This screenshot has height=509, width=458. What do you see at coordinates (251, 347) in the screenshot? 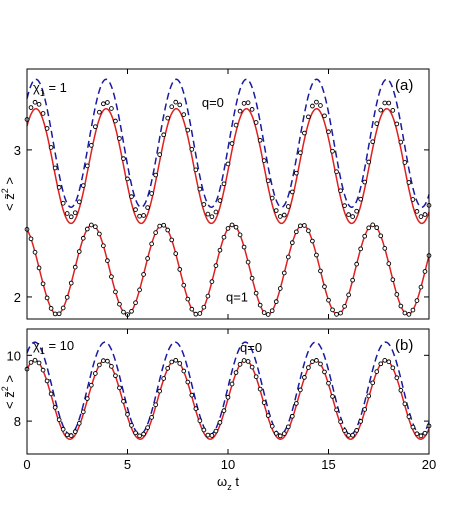
I see `curve-label-q0: q=0` at bounding box center [251, 347].